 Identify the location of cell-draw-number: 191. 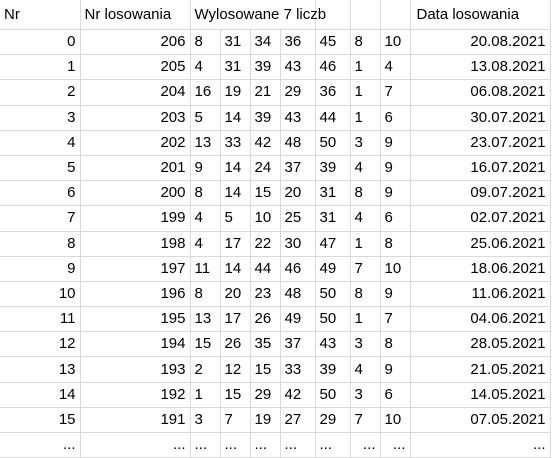
(135, 420).